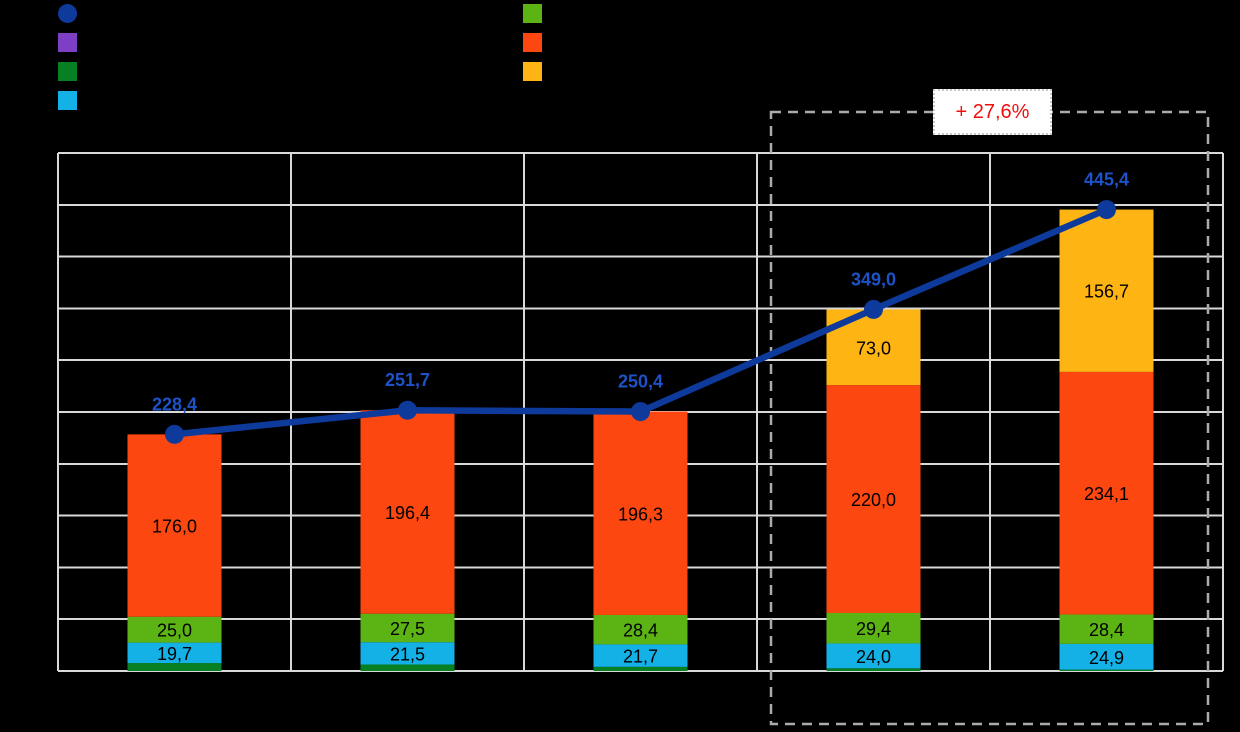 This screenshot has height=732, width=1240. I want to click on yellow-series-legend-marker-icon, so click(532, 71).